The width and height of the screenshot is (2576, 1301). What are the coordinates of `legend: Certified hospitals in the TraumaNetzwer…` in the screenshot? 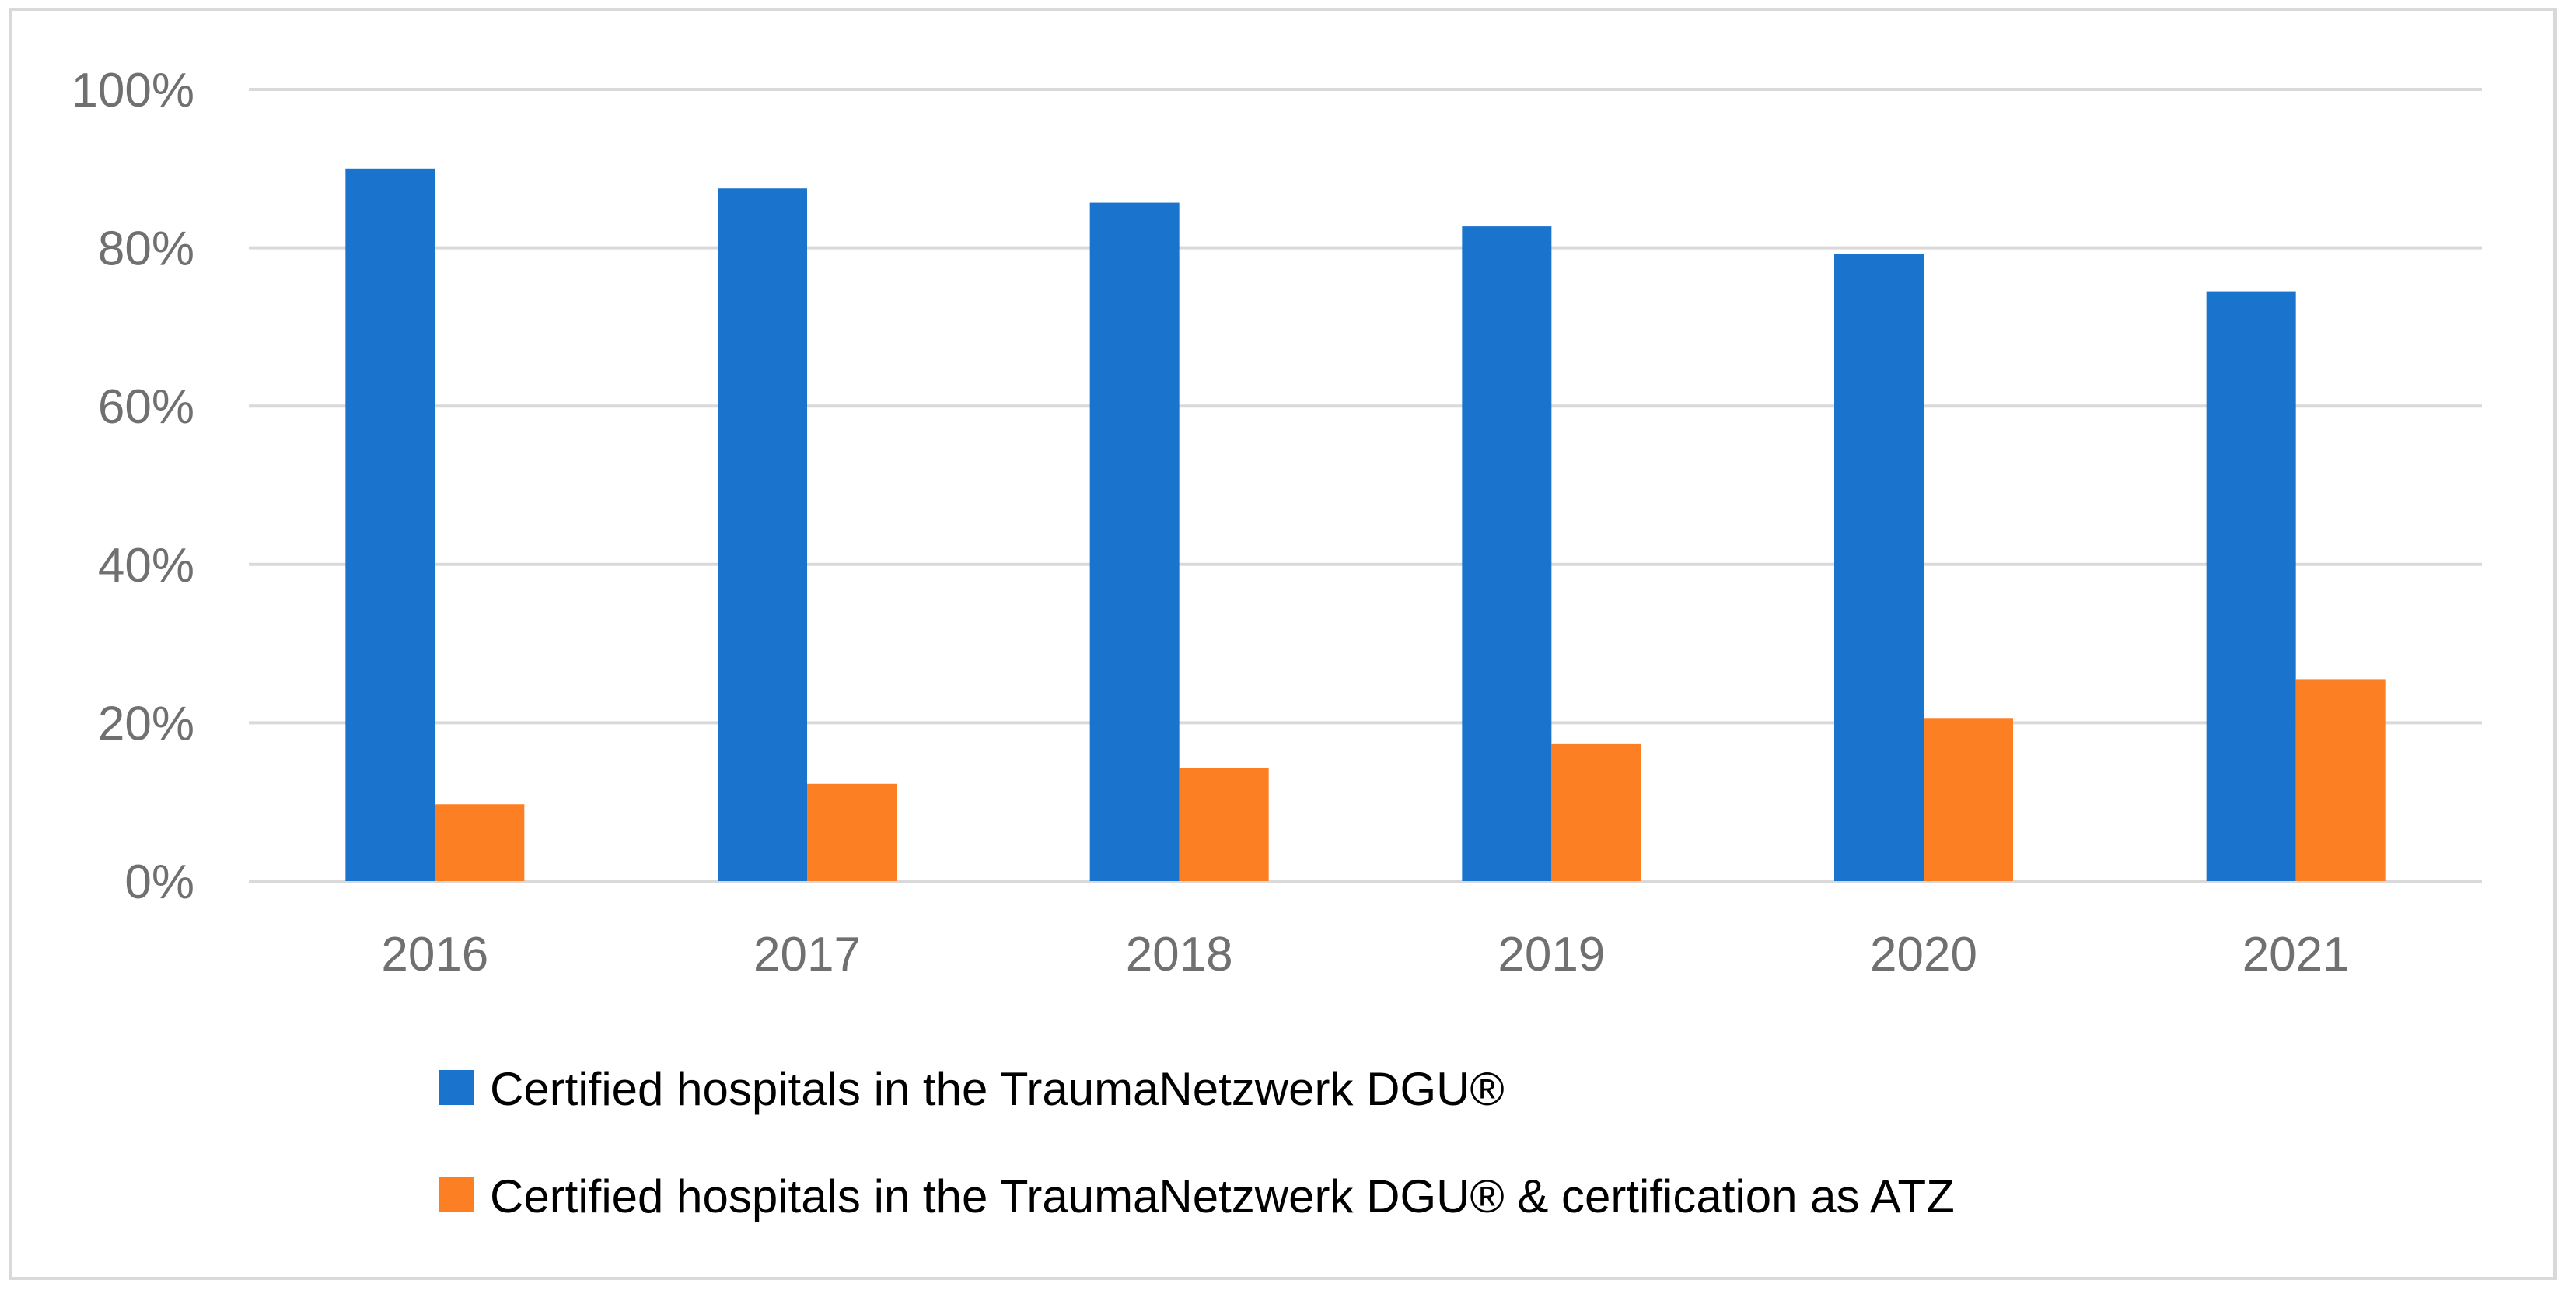 It's located at (1197, 1142).